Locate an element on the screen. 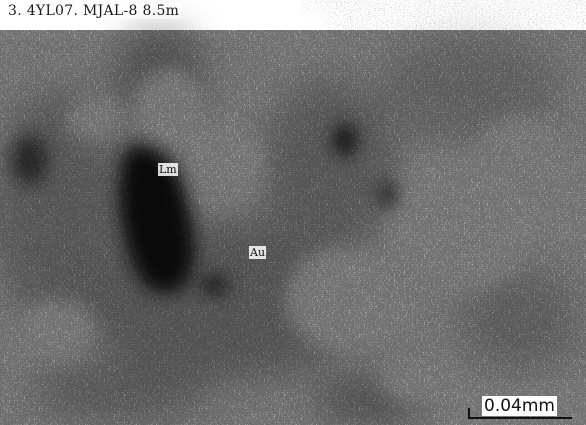  scale-bar-label: 0.04mm is located at coordinates (519, 406).